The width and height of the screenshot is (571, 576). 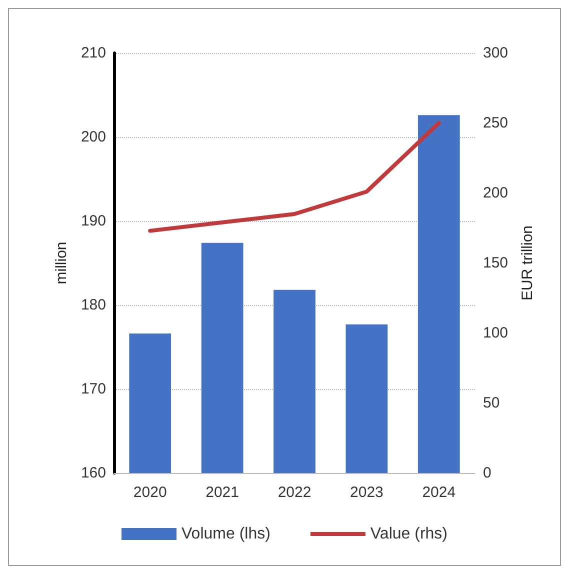 I want to click on y-axis-title: million, so click(x=61, y=263).